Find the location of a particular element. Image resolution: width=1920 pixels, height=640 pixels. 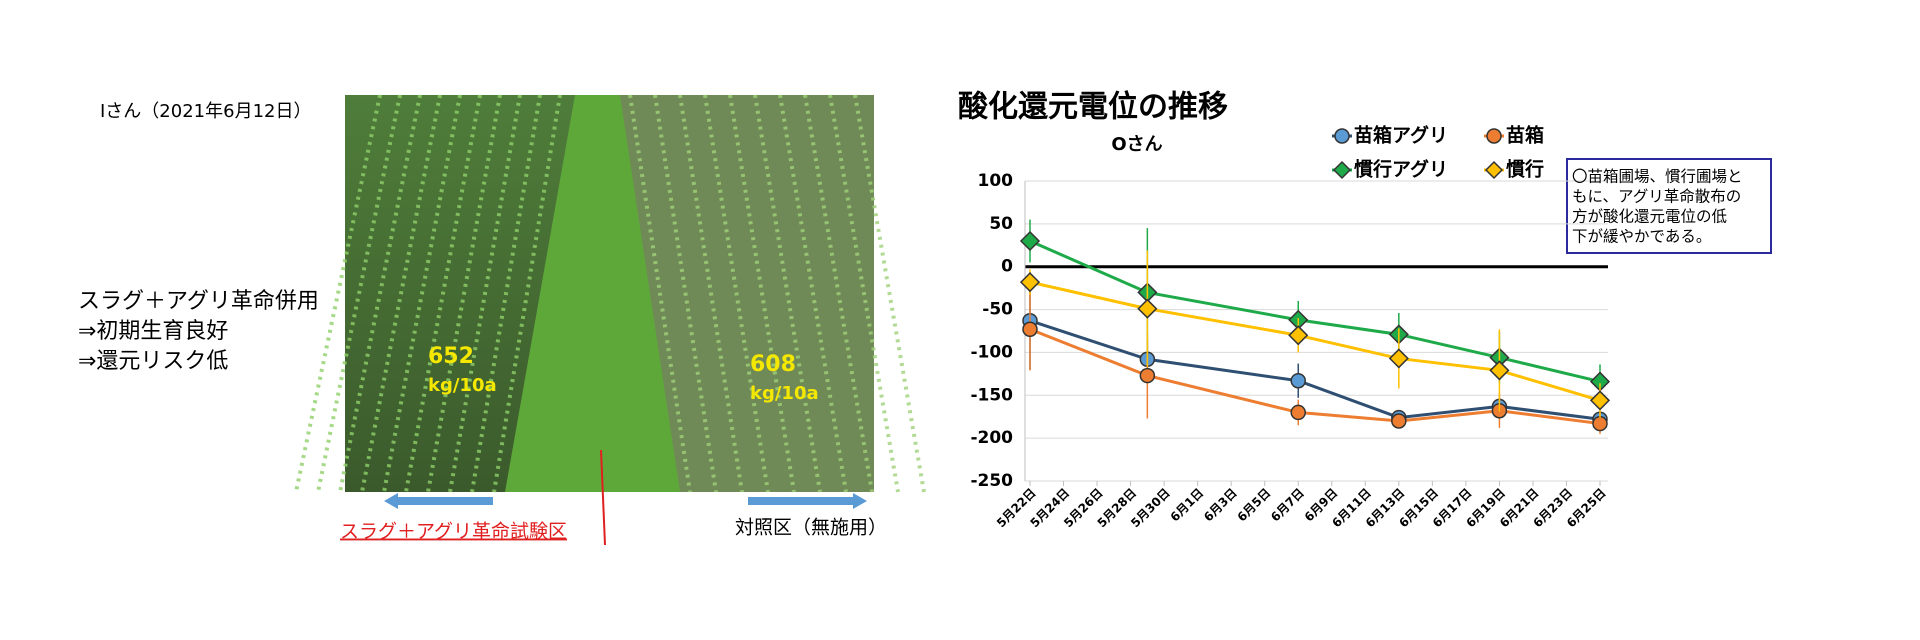

y-tick-label: 50 is located at coordinates (1001, 224).